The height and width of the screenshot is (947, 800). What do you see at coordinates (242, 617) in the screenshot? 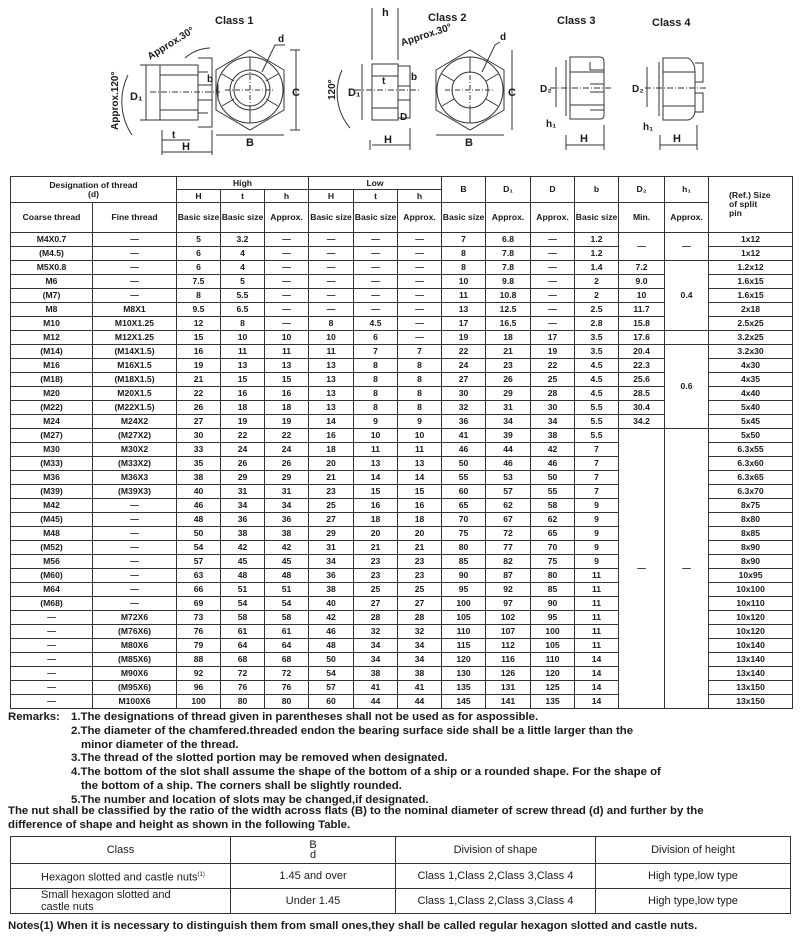
I see `high-t-cell: 58` at bounding box center [242, 617].